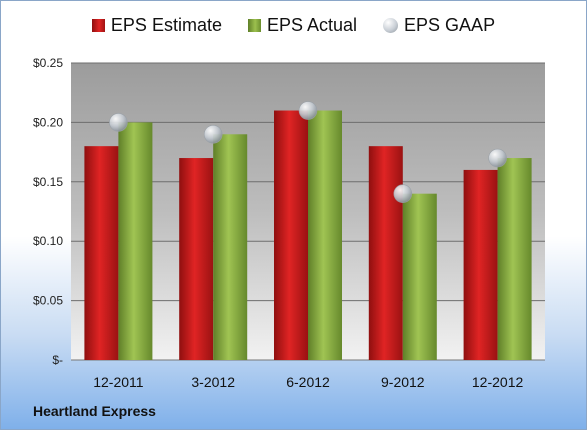 The width and height of the screenshot is (587, 430). I want to click on company-name: Heartland Express, so click(94, 411).